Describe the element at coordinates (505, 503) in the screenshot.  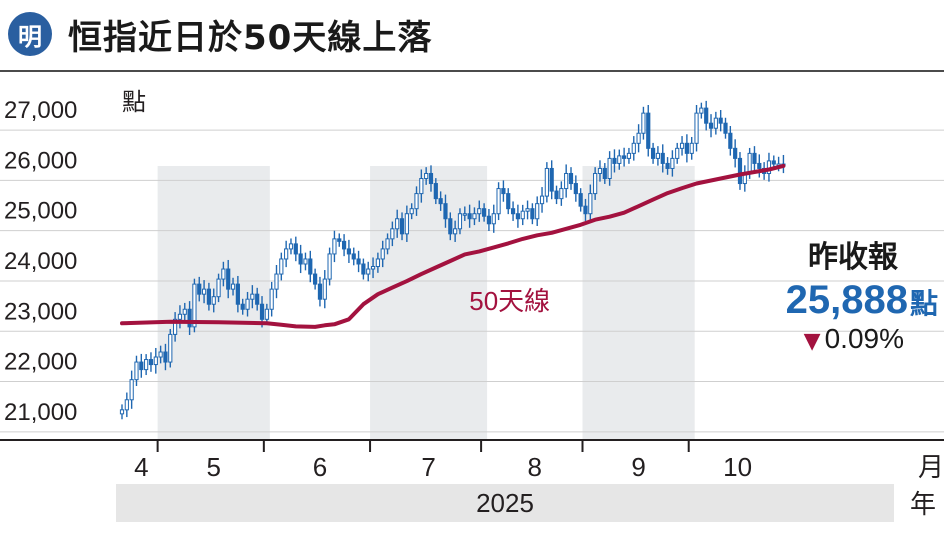
I see `year-bar: 2025` at that location.